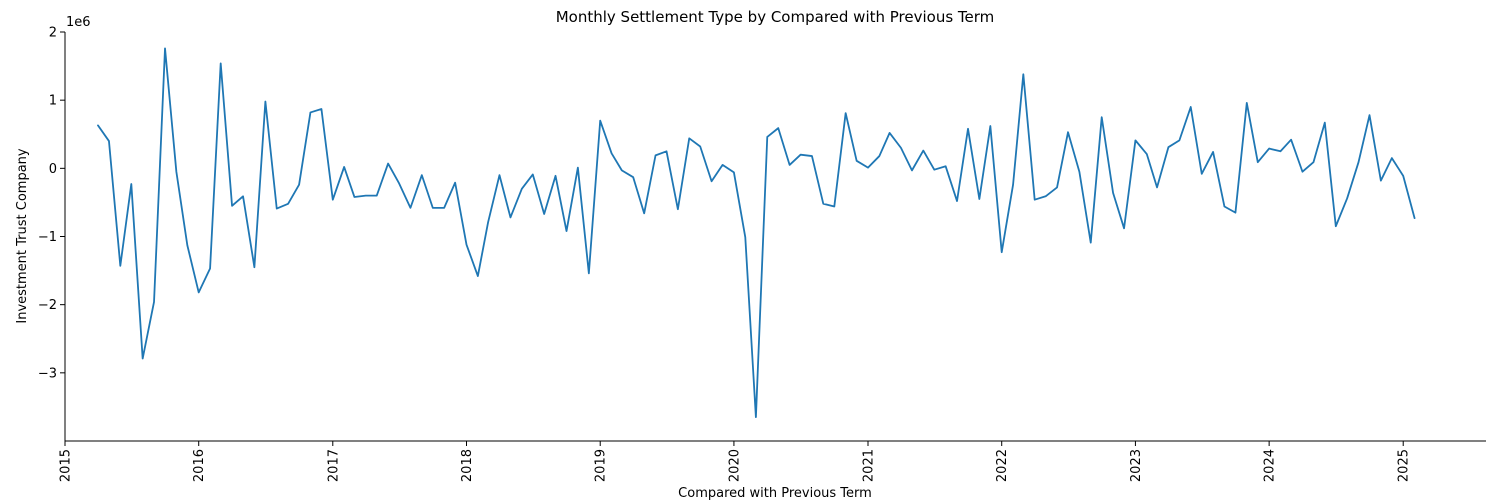  I want to click on y-tick-label: 1, so click(53, 101).